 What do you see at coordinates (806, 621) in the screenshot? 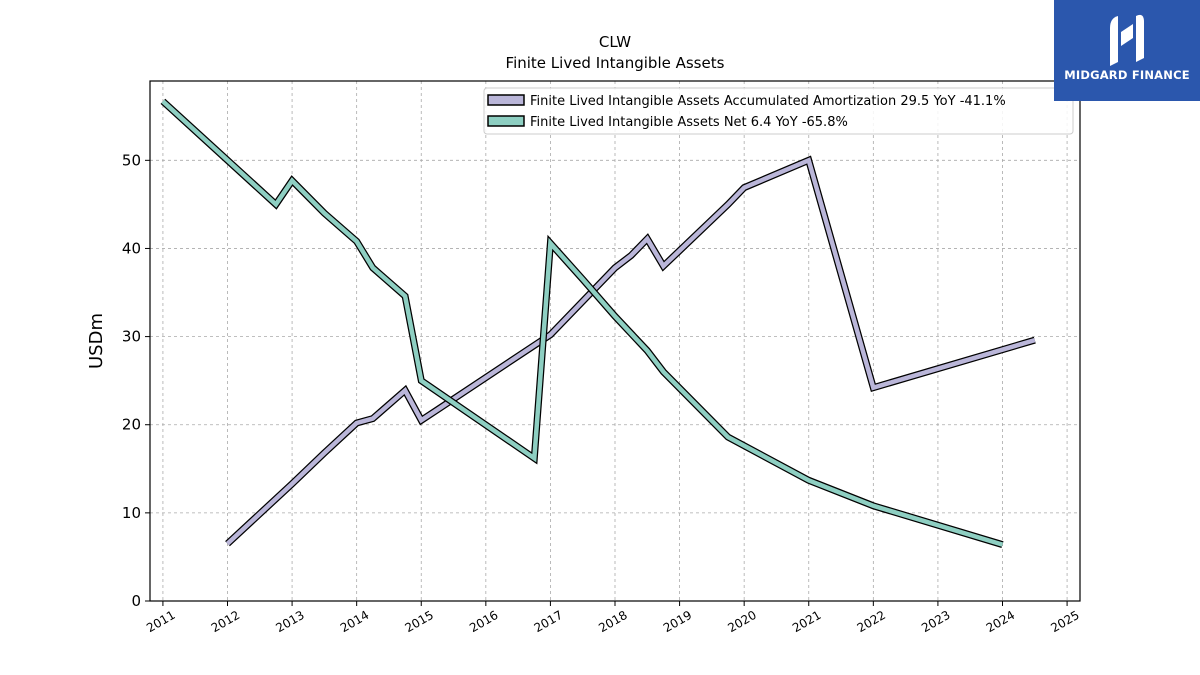
I see `x-tick-label: 2021` at bounding box center [806, 621].